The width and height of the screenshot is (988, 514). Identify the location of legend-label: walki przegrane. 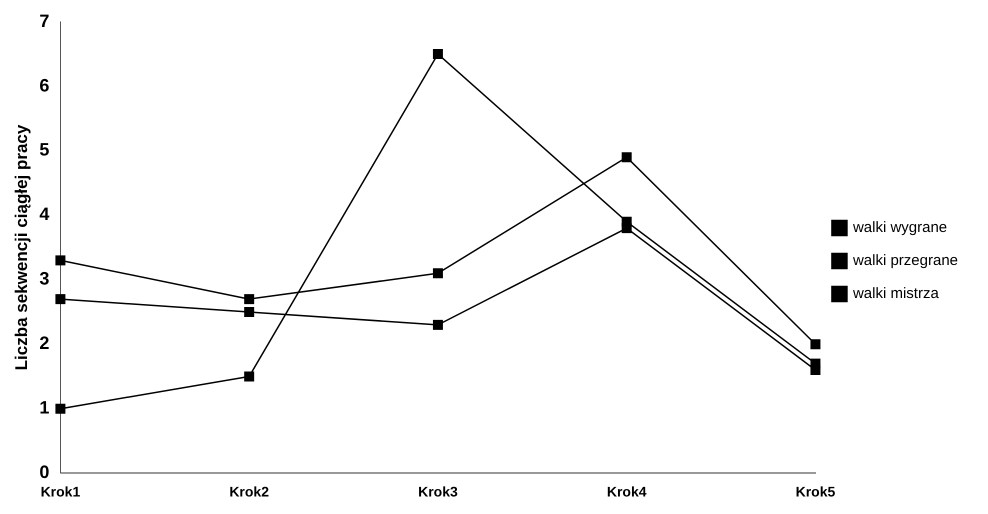
(905, 261).